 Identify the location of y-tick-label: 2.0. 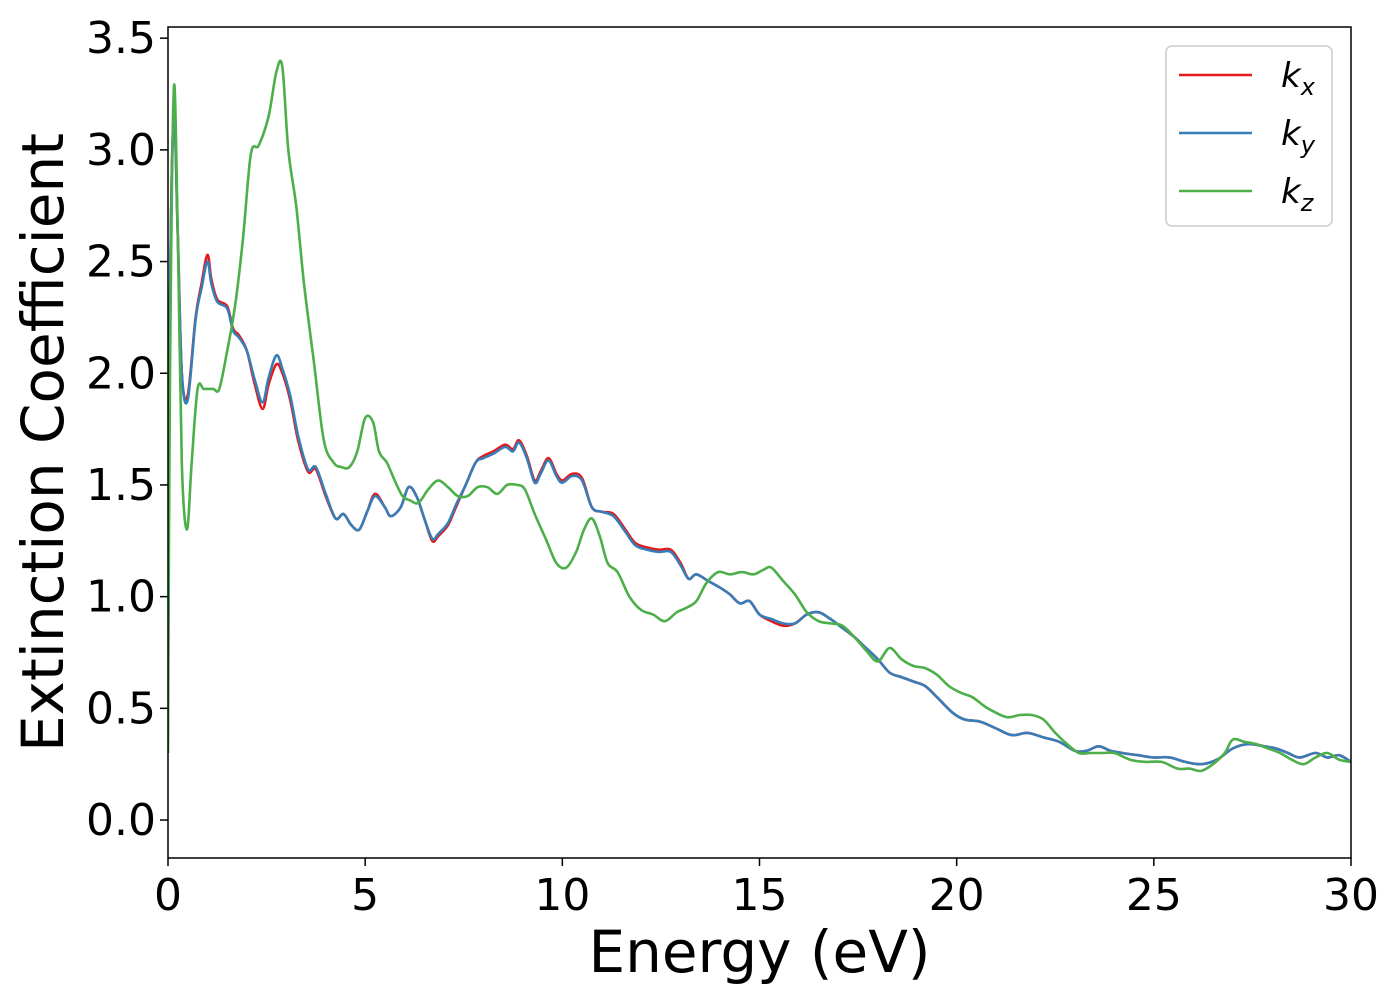
(121, 373).